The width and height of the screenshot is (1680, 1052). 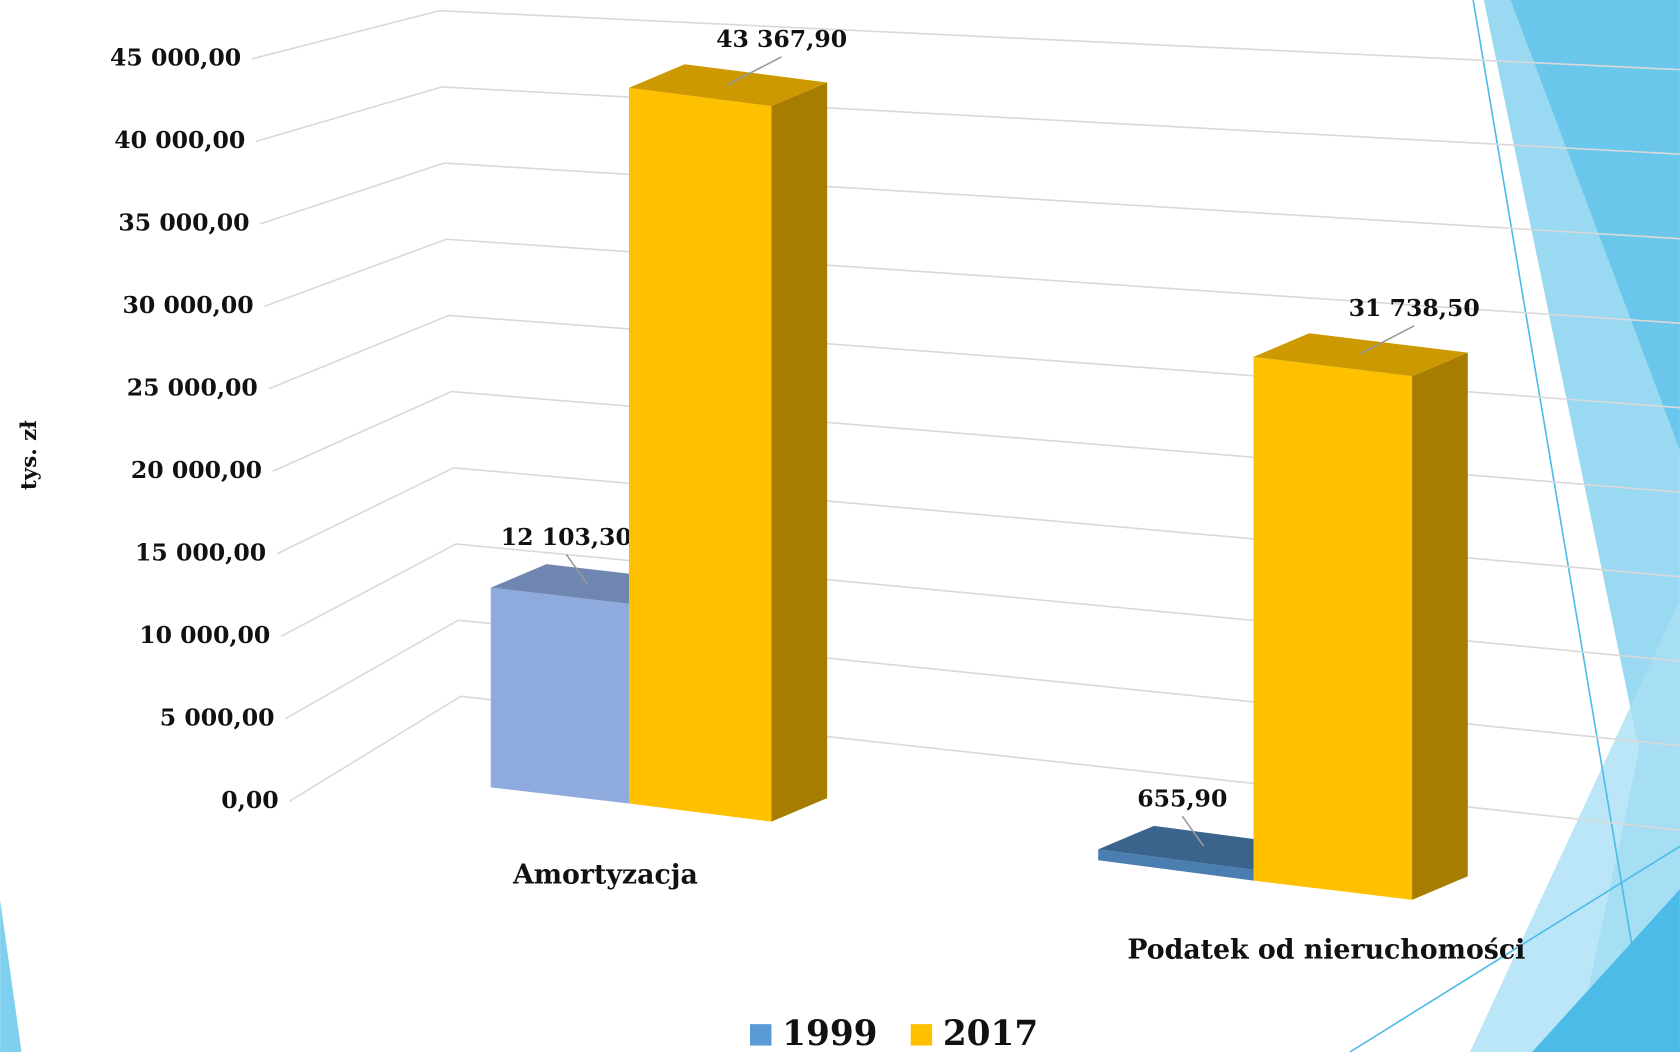 What do you see at coordinates (192, 387) in the screenshot?
I see `y-tick-label: 25 000,00` at bounding box center [192, 387].